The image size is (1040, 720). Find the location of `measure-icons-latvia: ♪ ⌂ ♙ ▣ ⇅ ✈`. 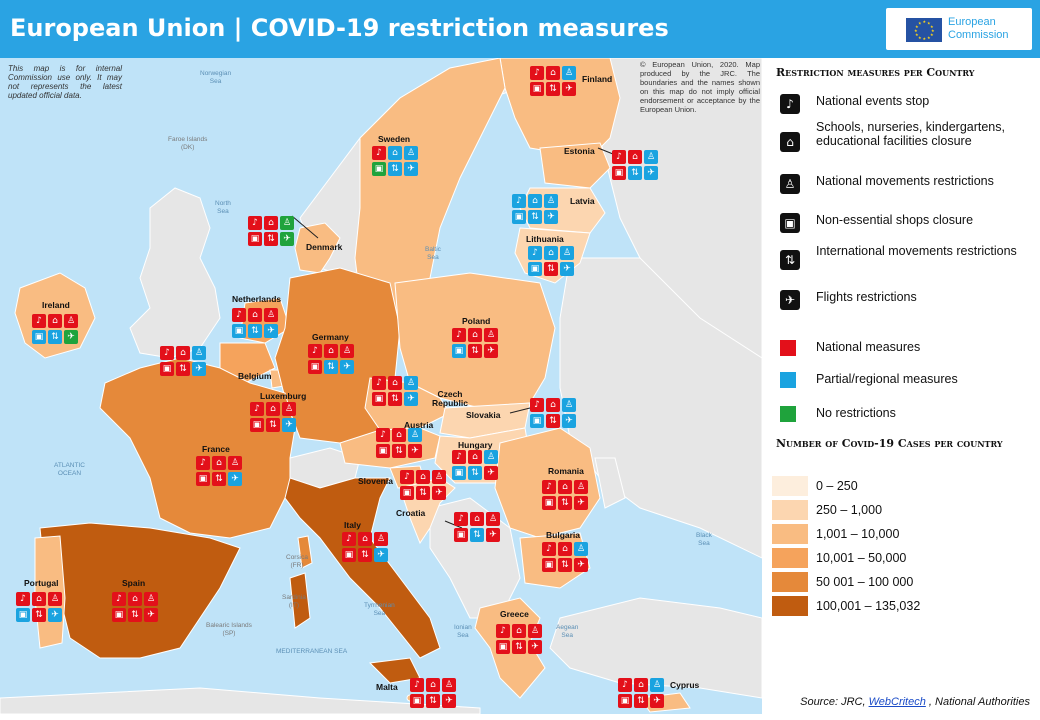

measure-icons-latvia: ♪ ⌂ ♙ ▣ ⇅ ✈ is located at coordinates (535, 209).